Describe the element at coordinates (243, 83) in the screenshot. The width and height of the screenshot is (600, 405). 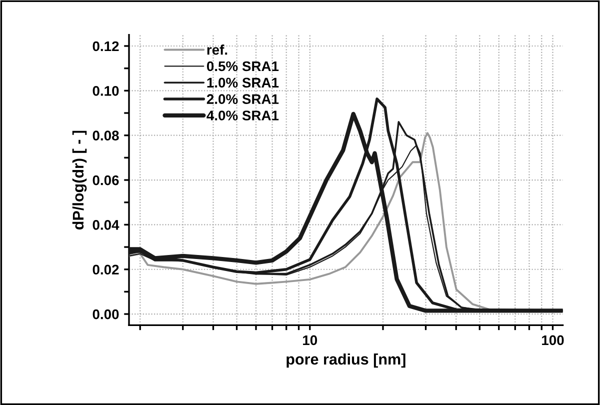
I see `legend-label: 1.0% SRA1` at that location.